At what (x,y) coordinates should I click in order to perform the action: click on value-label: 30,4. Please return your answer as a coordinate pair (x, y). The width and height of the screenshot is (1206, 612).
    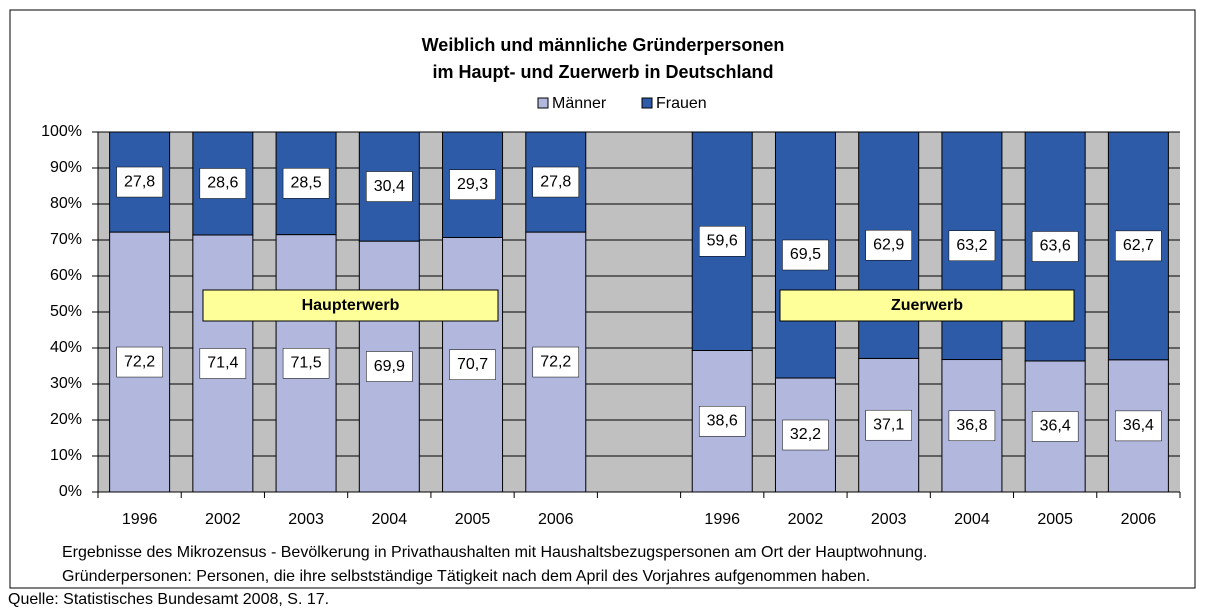
    Looking at the image, I should click on (389, 186).